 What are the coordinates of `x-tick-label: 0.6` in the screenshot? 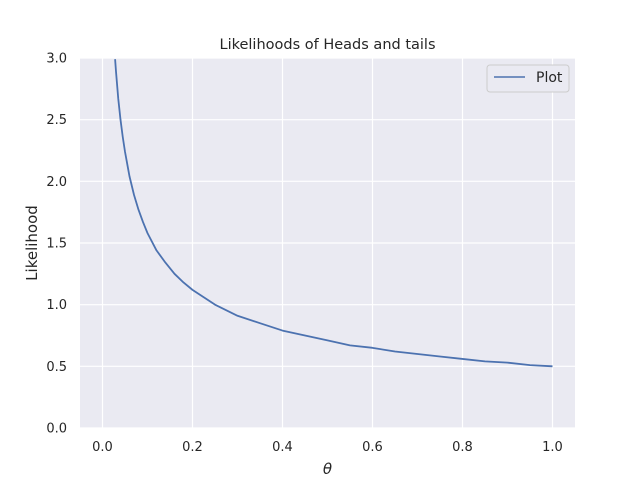 It's located at (372, 447).